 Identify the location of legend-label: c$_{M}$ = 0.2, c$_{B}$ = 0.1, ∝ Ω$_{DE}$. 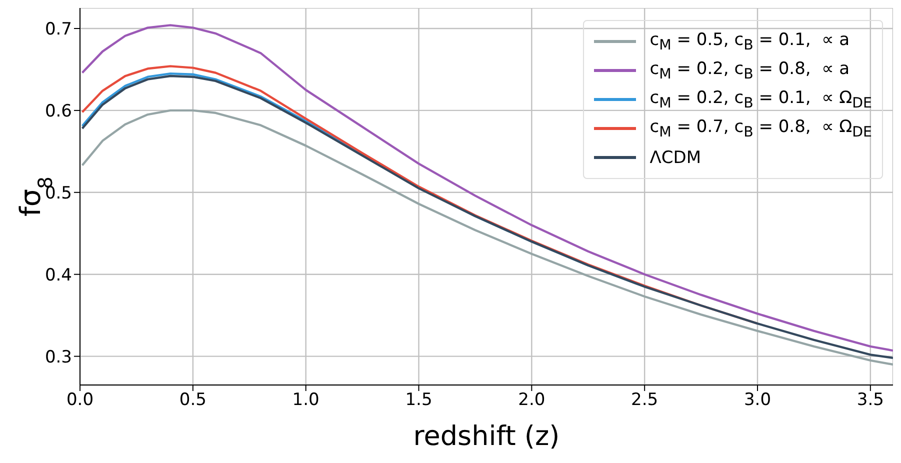
(761, 100).